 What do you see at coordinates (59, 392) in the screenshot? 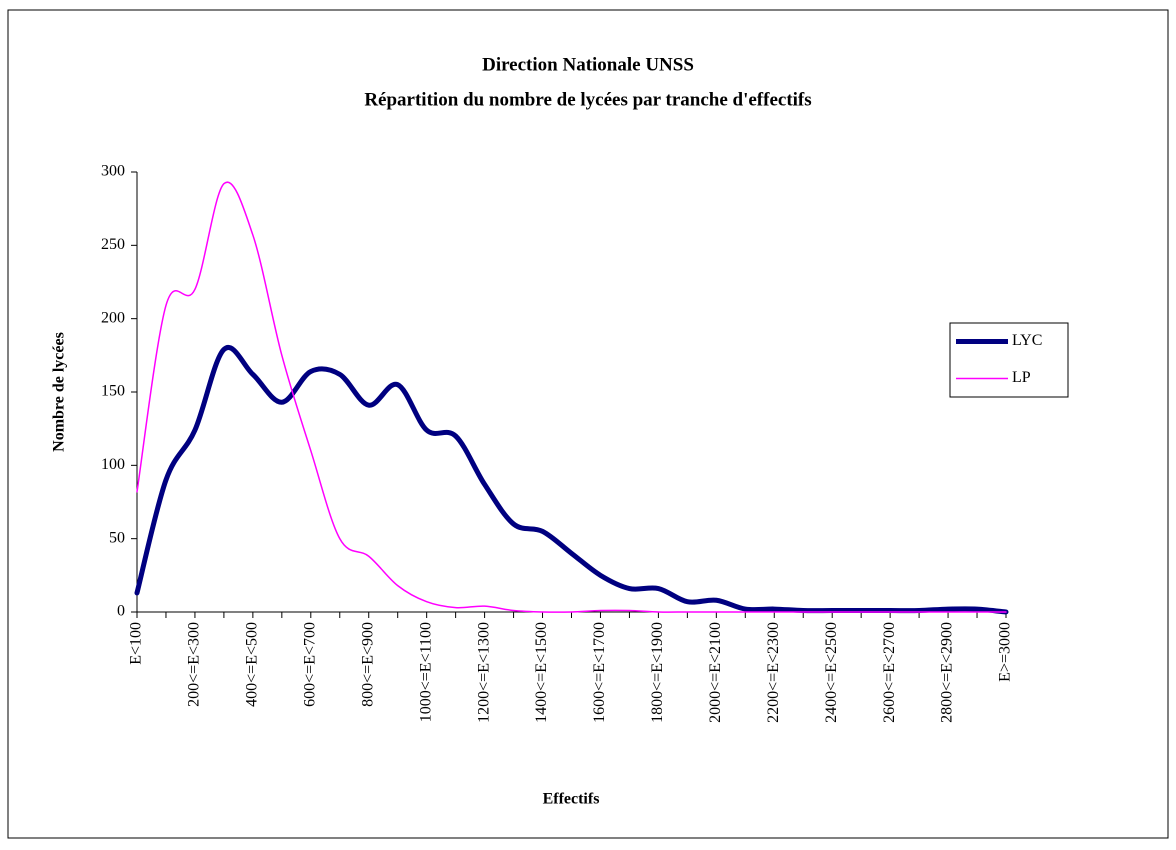
I see `y-axis-label: Nombre de lycées` at bounding box center [59, 392].